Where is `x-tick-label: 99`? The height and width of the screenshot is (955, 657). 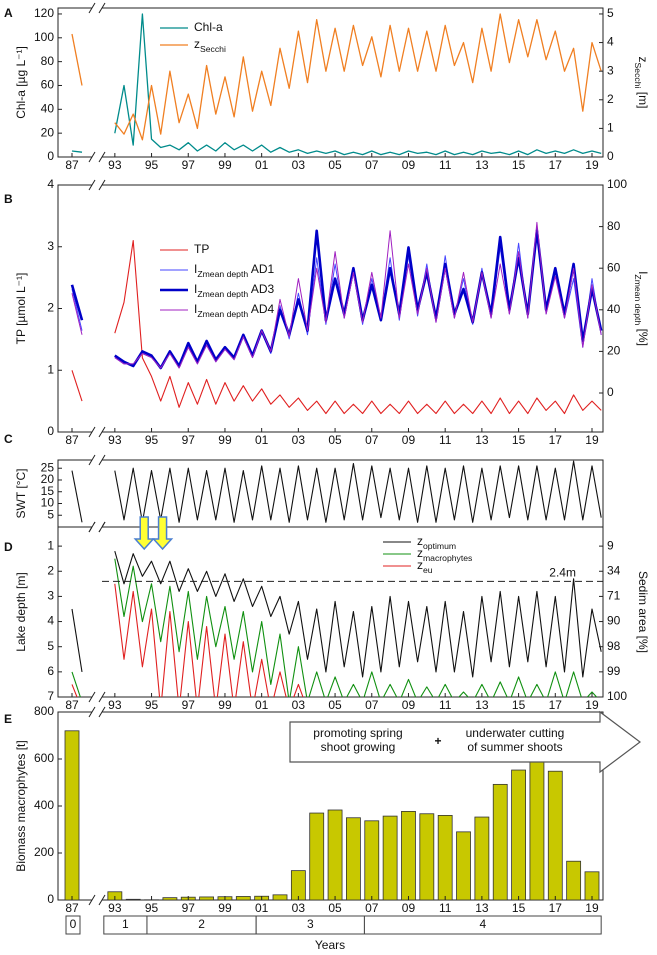 x-tick-label: 99 is located at coordinates (225, 908).